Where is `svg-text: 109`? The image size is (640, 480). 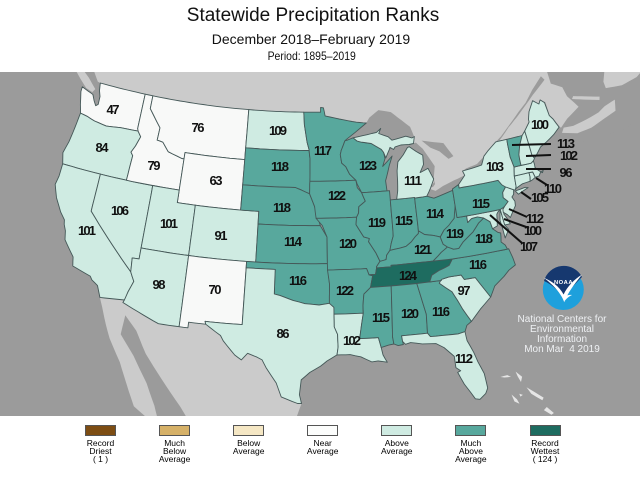 svg-text: 109 is located at coordinates (278, 130).